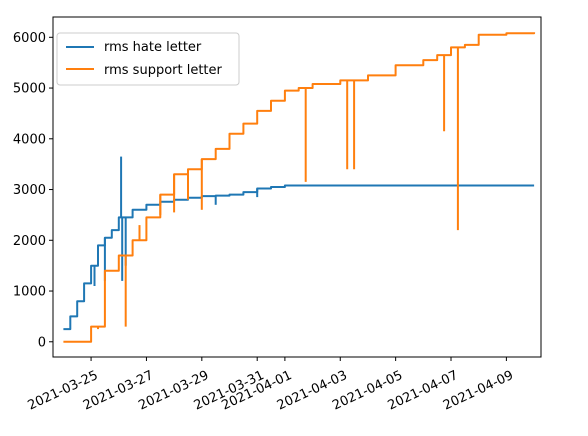  What do you see at coordinates (29, 292) in the screenshot?
I see `y-tick-label: 1000` at bounding box center [29, 292].